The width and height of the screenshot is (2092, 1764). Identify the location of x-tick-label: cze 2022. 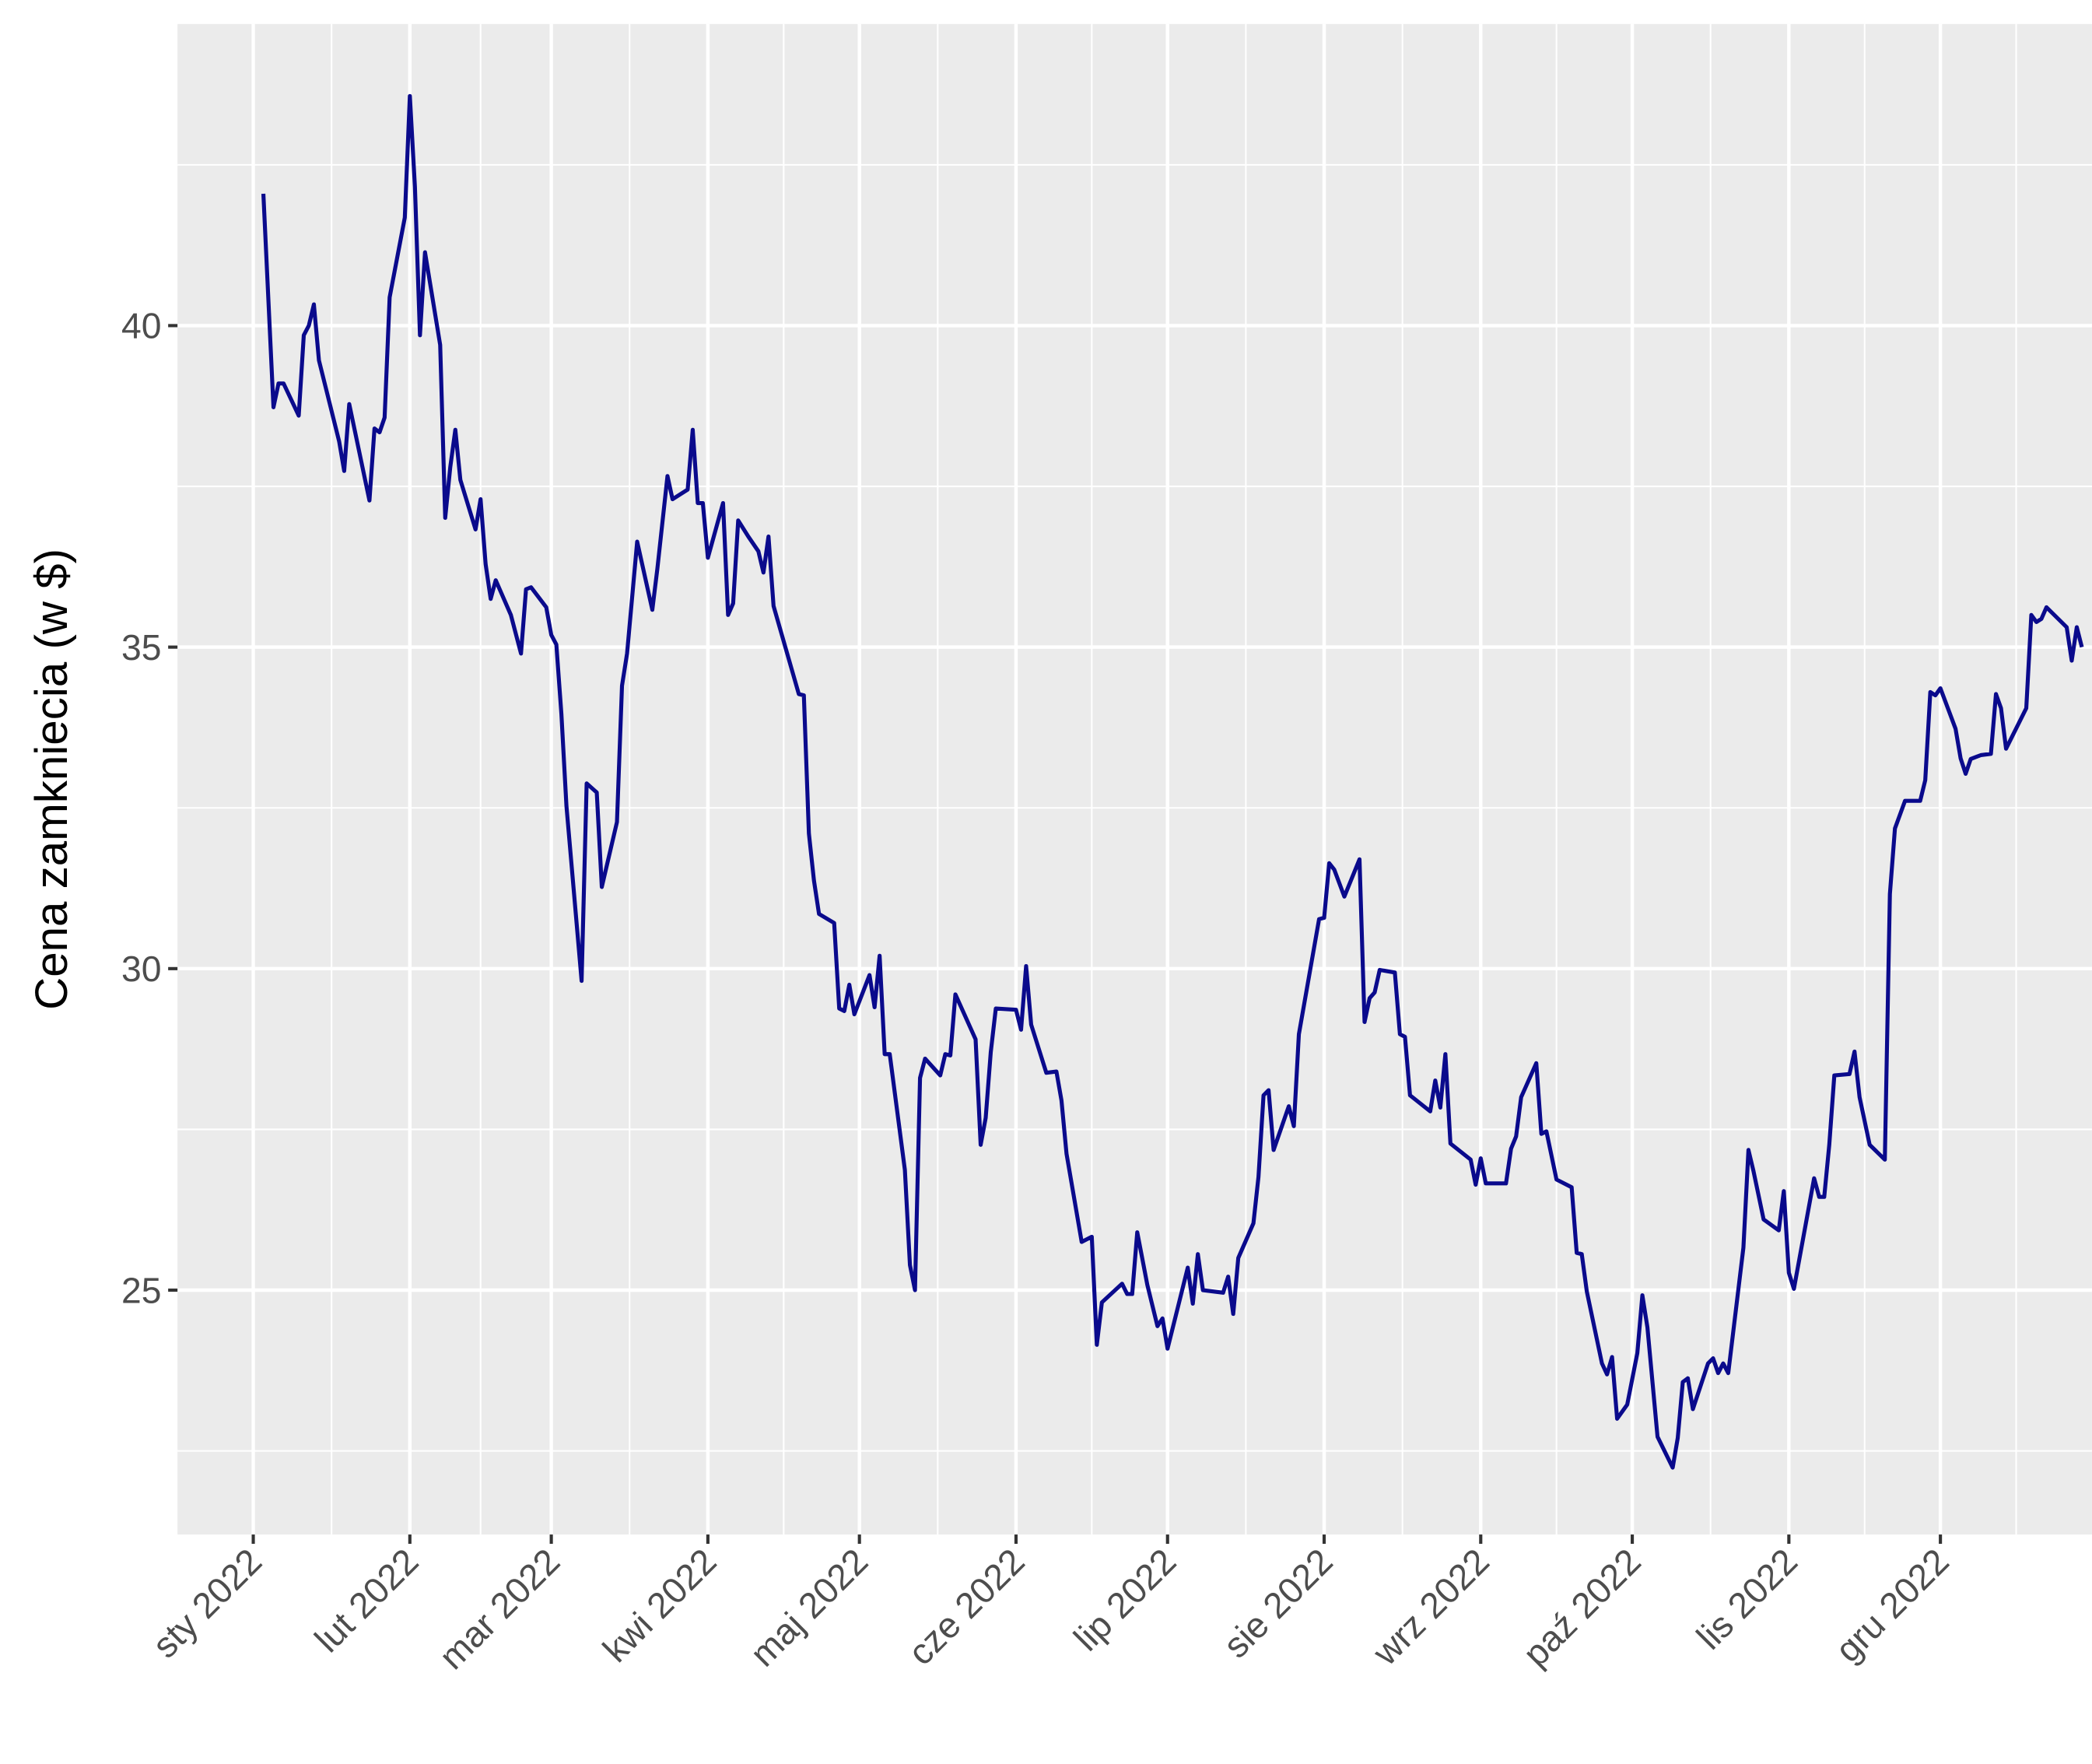
(966, 1607).